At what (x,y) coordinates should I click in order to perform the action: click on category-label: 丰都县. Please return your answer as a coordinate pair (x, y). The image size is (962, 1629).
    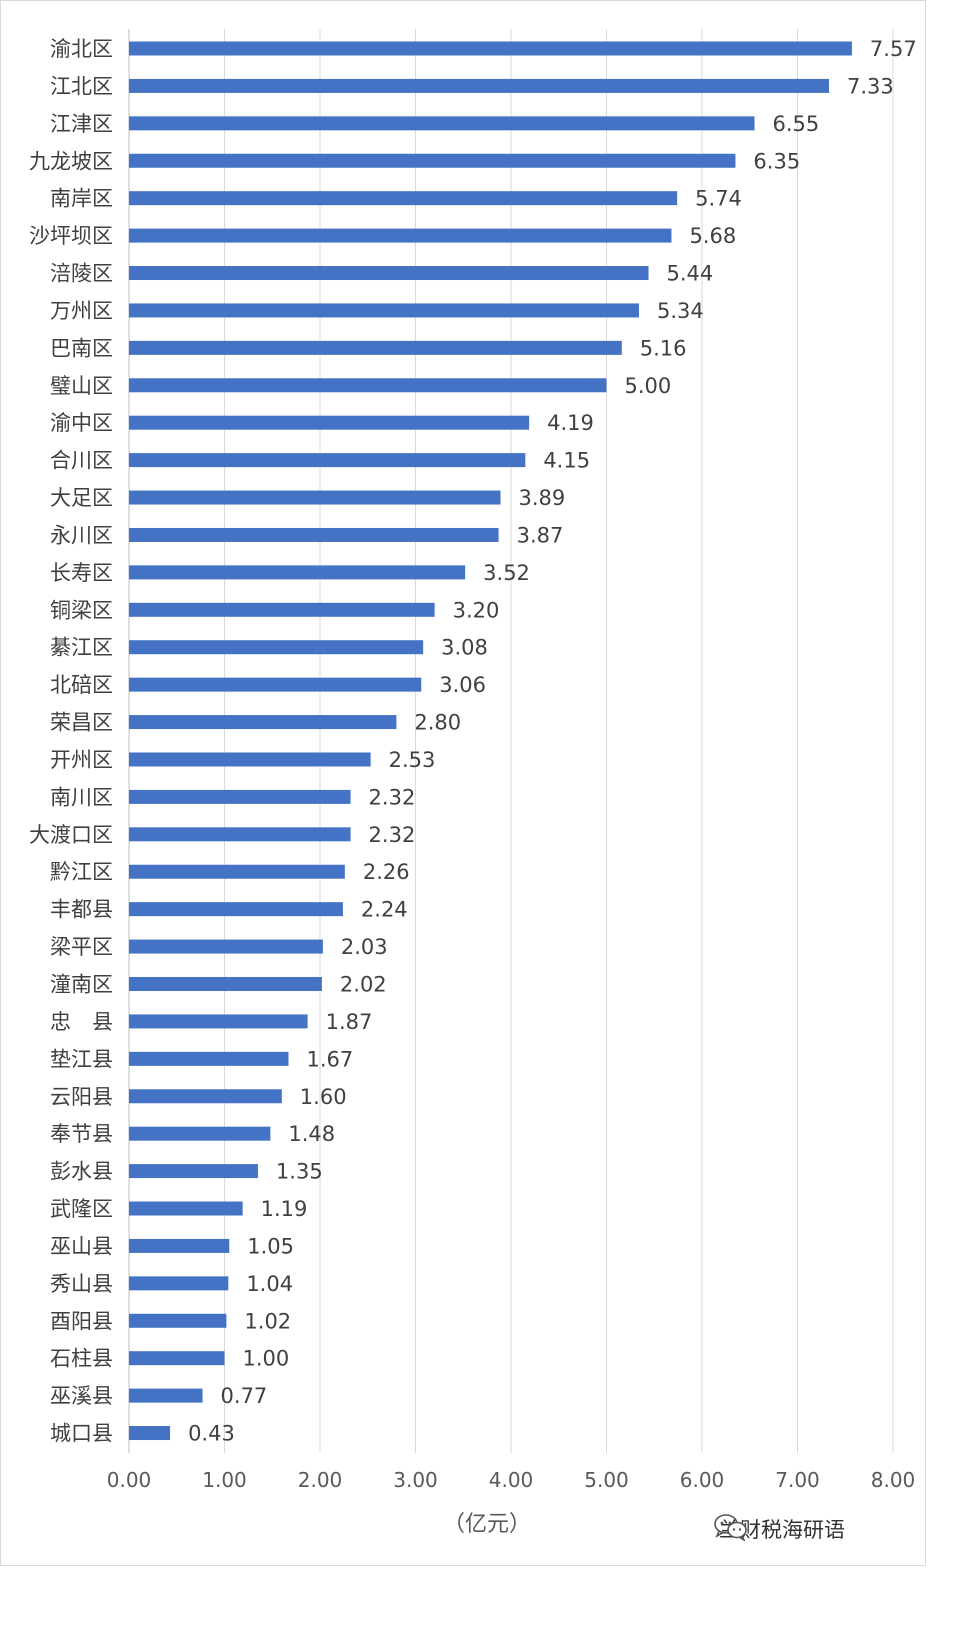
    Looking at the image, I should click on (81, 910).